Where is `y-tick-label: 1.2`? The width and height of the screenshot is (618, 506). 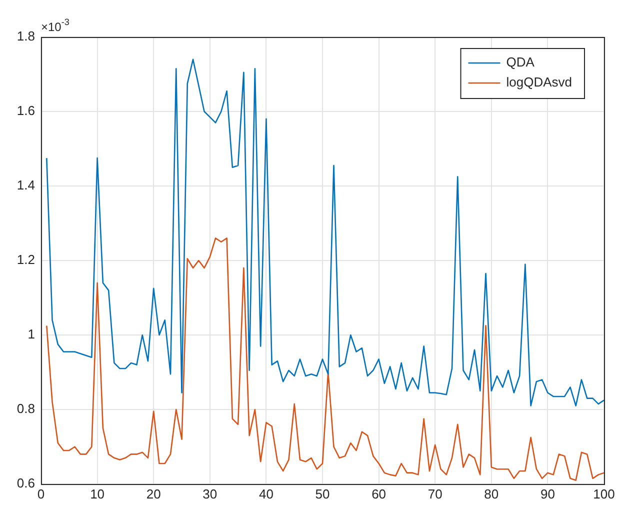 y-tick-label: 1.2 is located at coordinates (25, 260).